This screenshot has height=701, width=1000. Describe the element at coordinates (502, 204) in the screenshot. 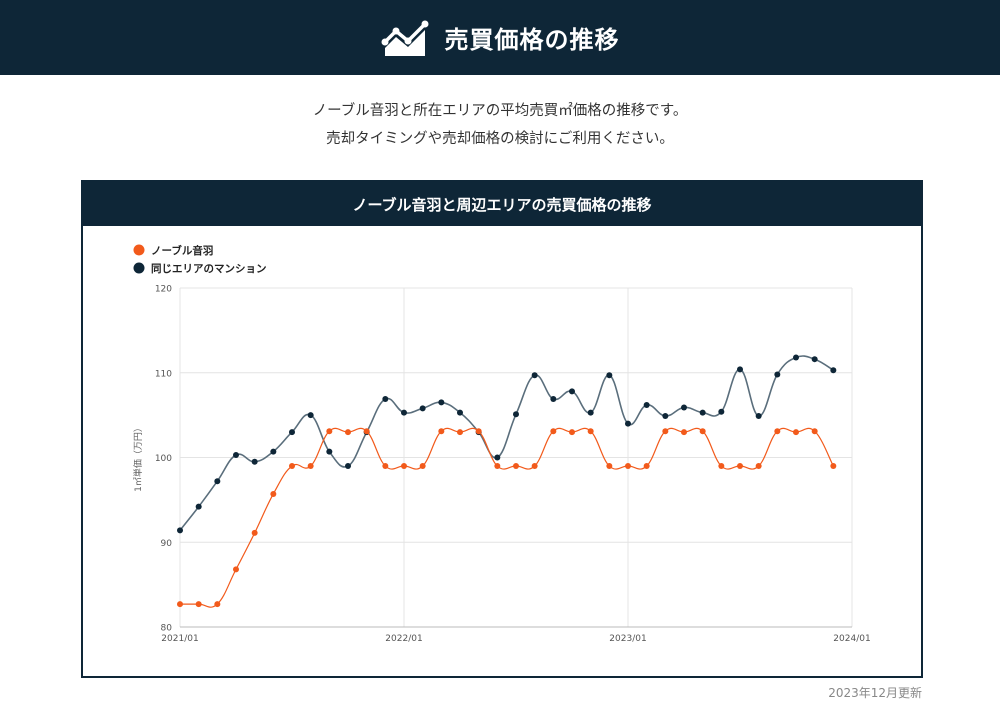

I see `chart-title: ノーブル音羽と周辺エリアの売買価格の推移` at that location.